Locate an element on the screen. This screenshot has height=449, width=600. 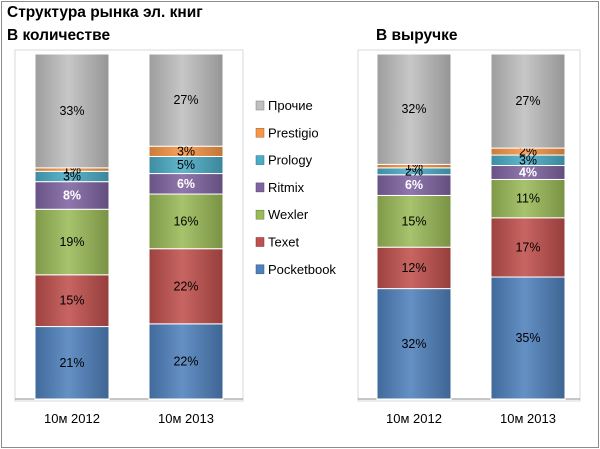
data-label-prestigio: 3% is located at coordinates (186, 151).